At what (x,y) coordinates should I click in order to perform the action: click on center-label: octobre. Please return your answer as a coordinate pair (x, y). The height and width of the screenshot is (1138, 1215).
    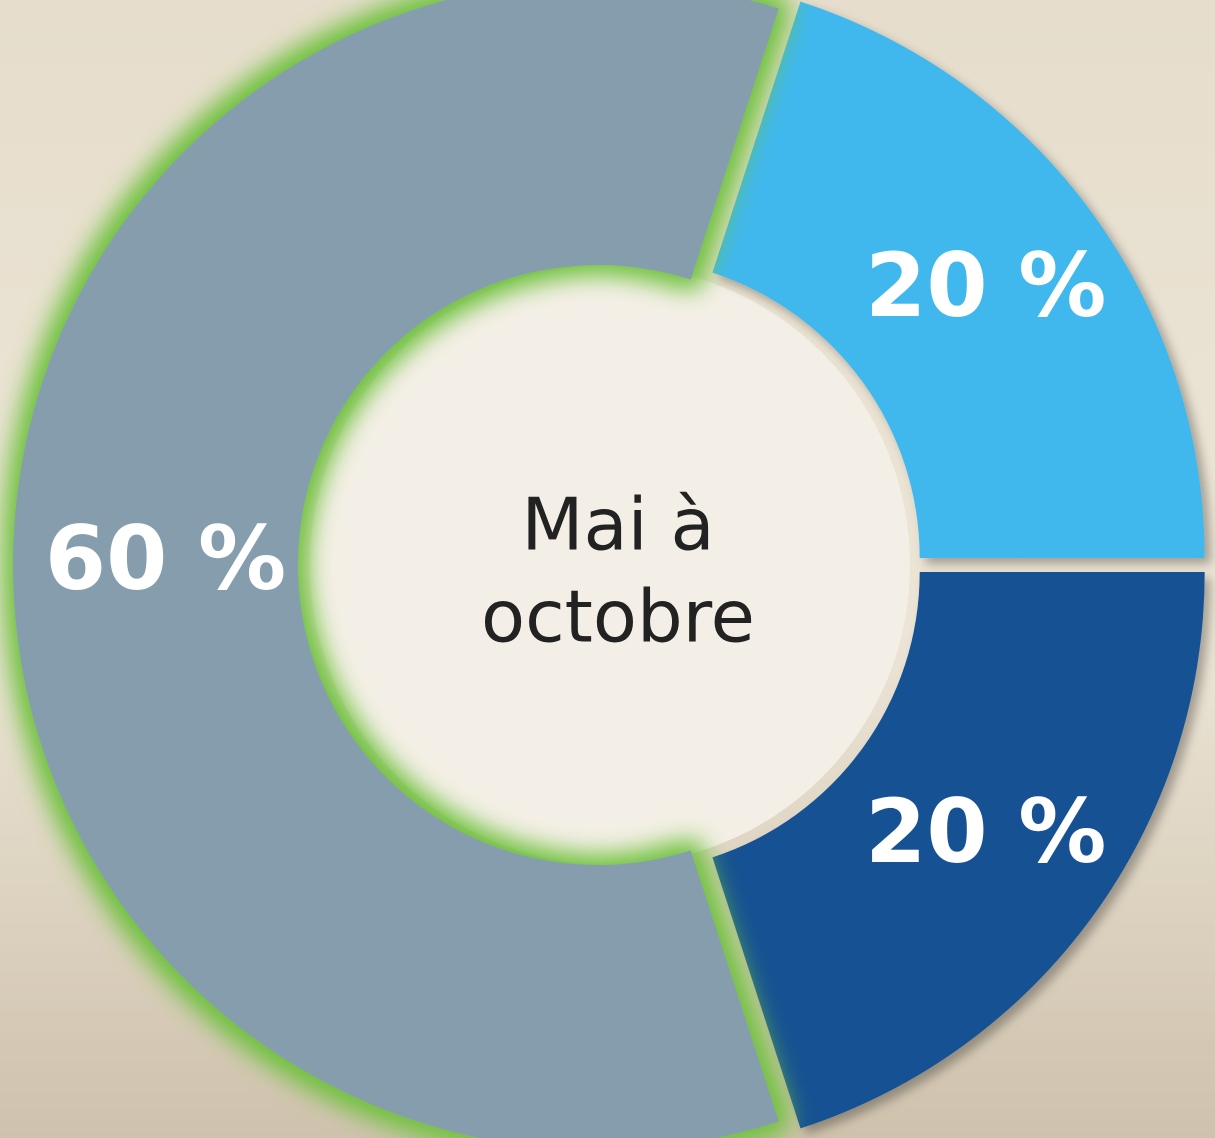
    Looking at the image, I should click on (618, 617).